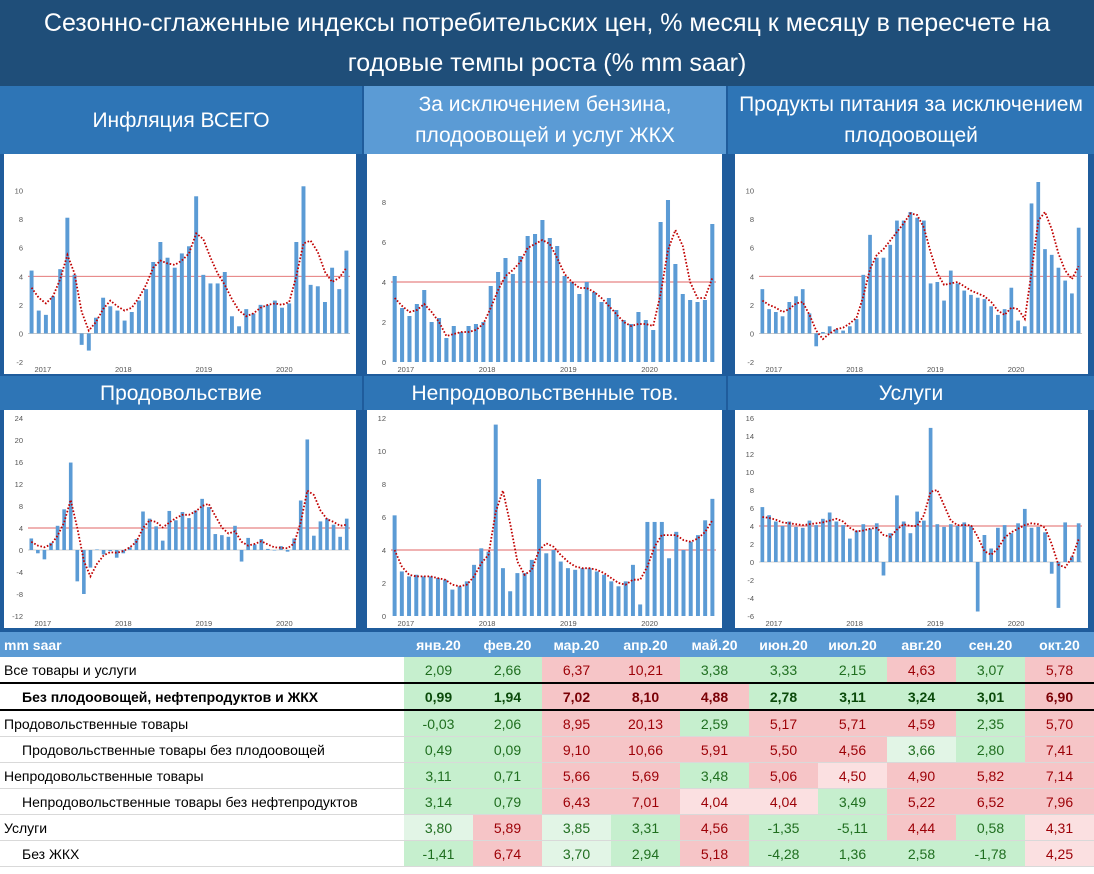 The width and height of the screenshot is (1094, 874). I want to click on table-cell: 4,90, so click(921, 775).